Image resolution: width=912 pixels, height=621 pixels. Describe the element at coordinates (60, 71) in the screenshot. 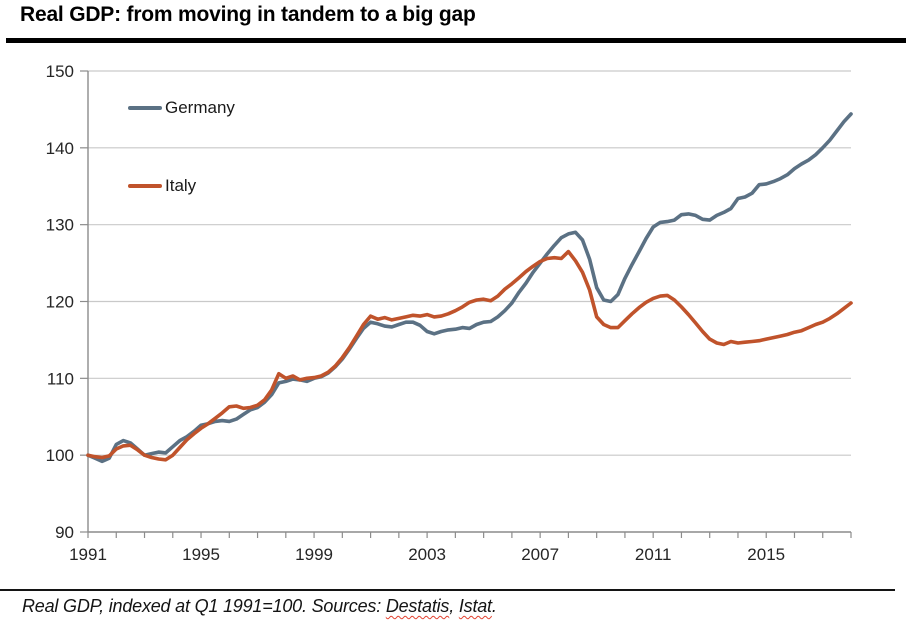

I see `y-tick-label: 150` at that location.